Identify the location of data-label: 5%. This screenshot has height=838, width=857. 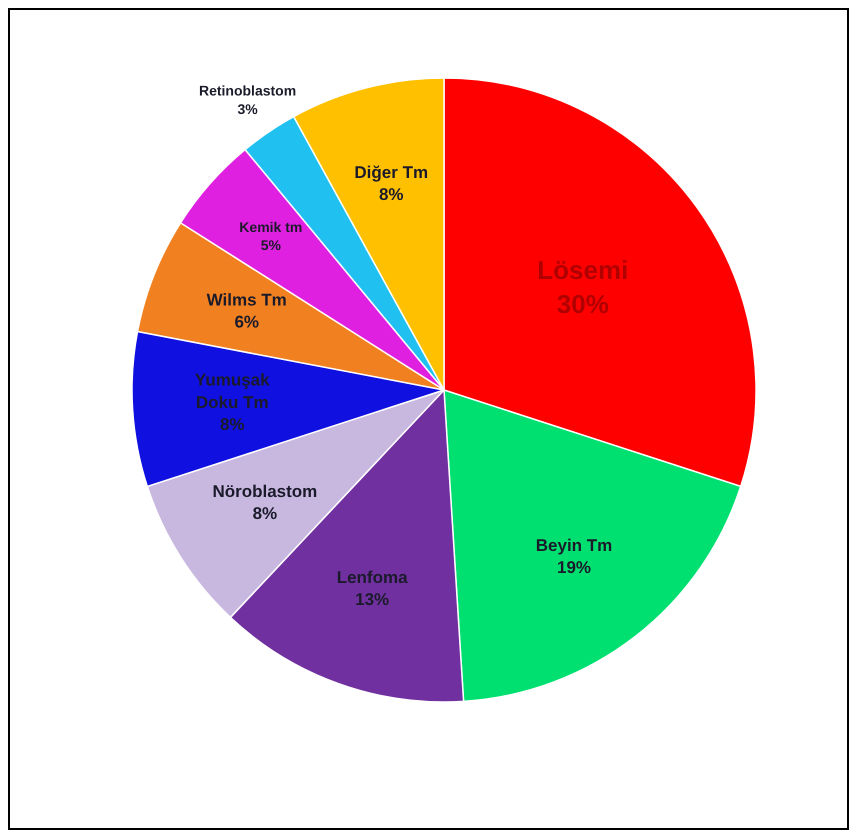
(271, 245).